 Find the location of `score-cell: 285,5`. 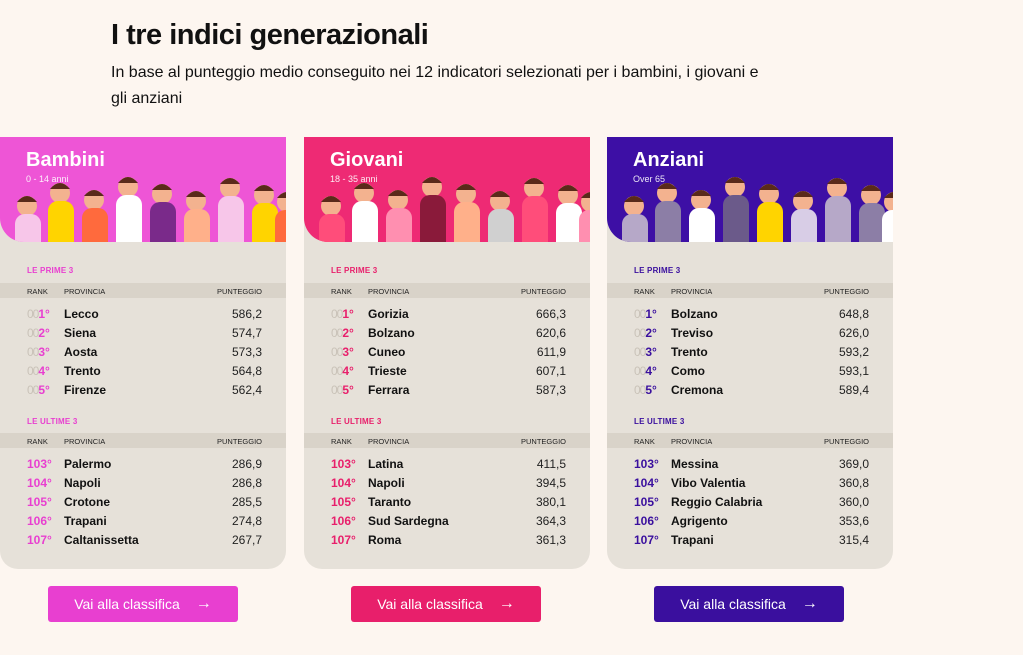

score-cell: 285,5 is located at coordinates (246, 502).